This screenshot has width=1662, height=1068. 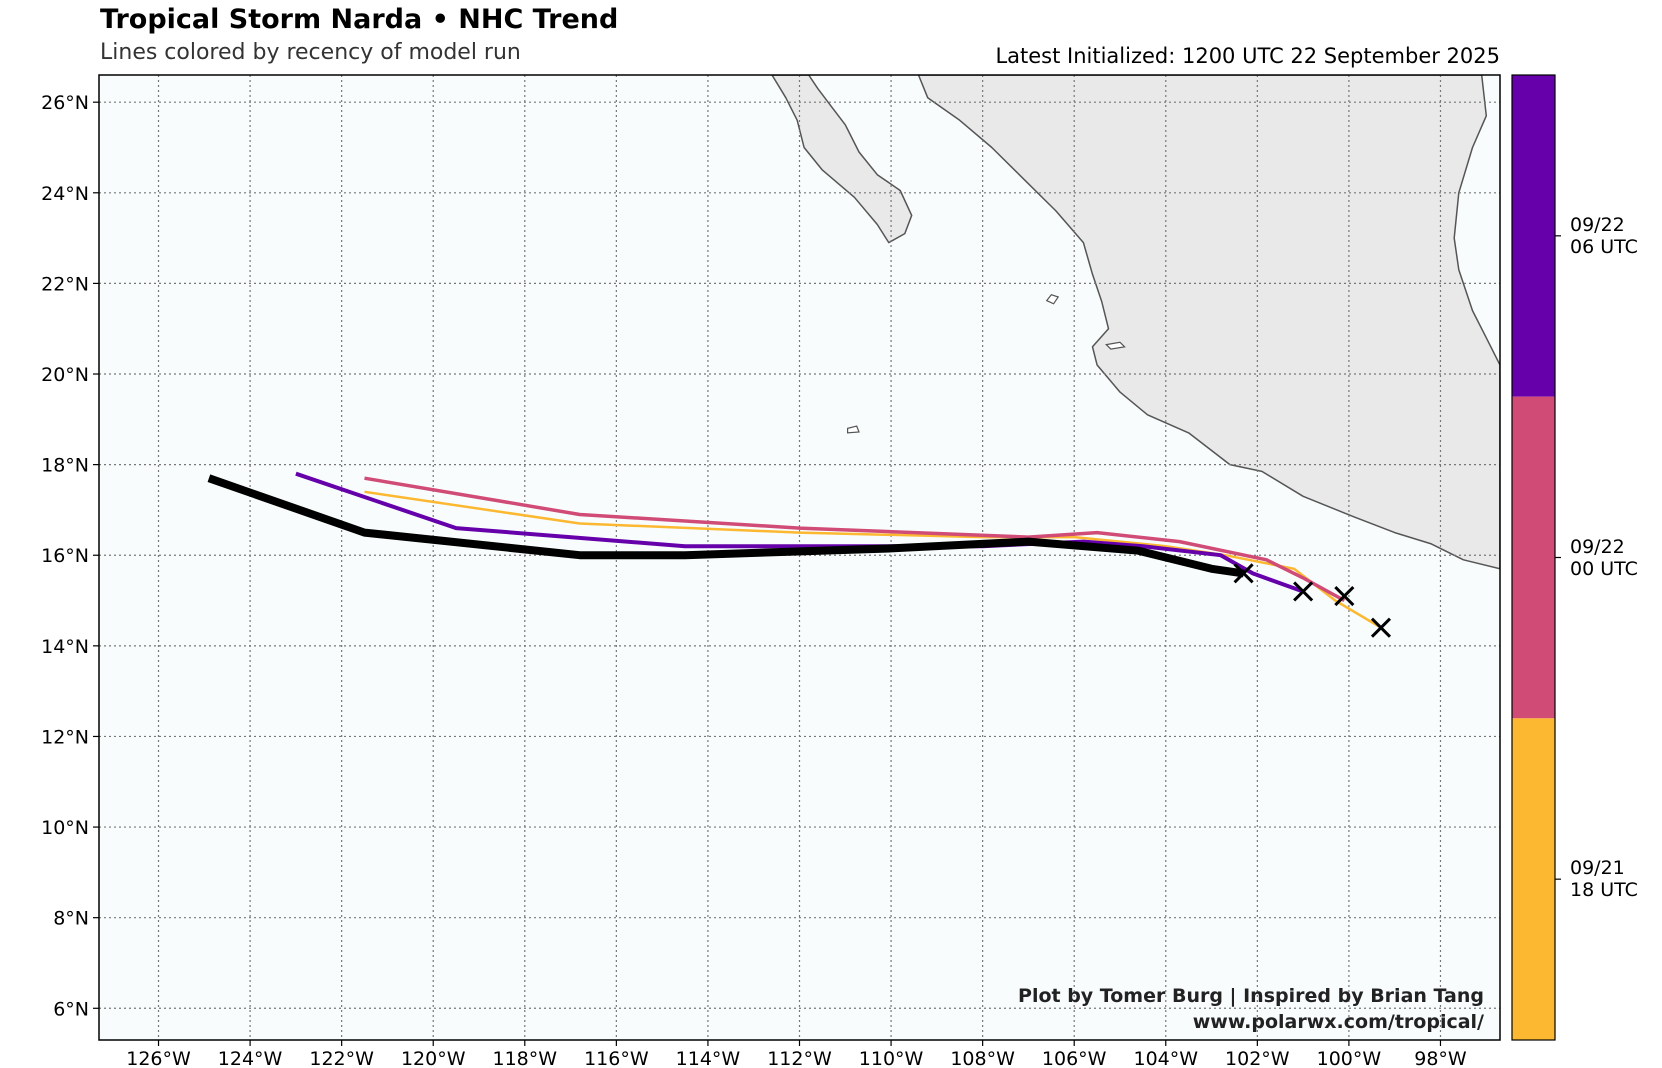 What do you see at coordinates (525, 1058) in the screenshot?
I see `tick-label-lon: 118°W` at bounding box center [525, 1058].